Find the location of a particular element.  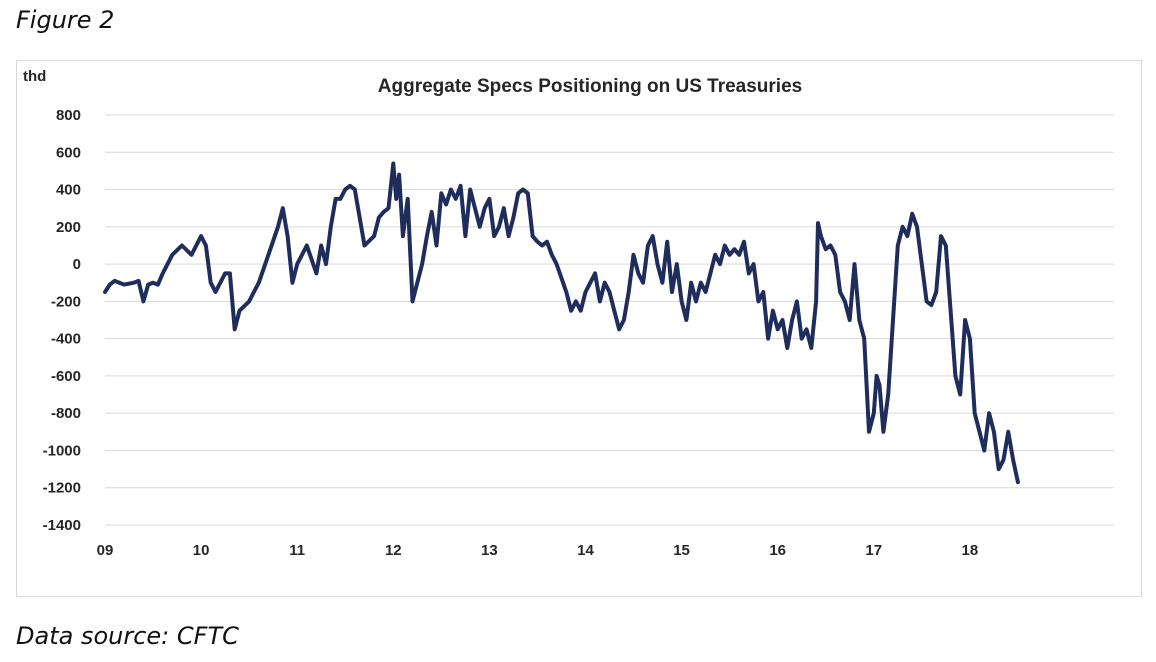

x-tick-label: 13 is located at coordinates (489, 550).